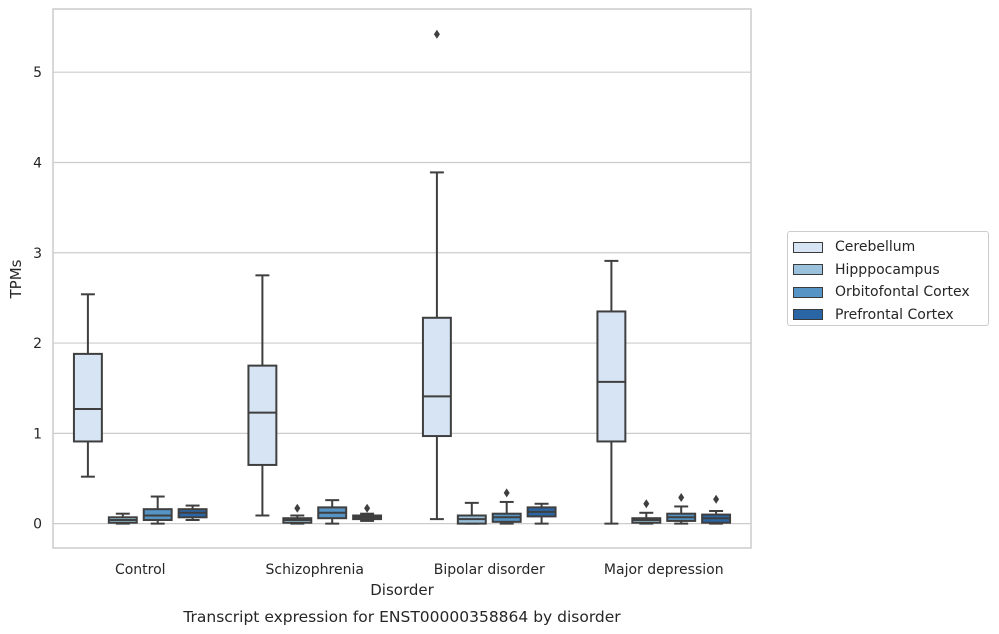 Image resolution: width=999 pixels, height=634 pixels. Describe the element at coordinates (402, 590) in the screenshot. I see `x-axis-label: Disorder` at that location.